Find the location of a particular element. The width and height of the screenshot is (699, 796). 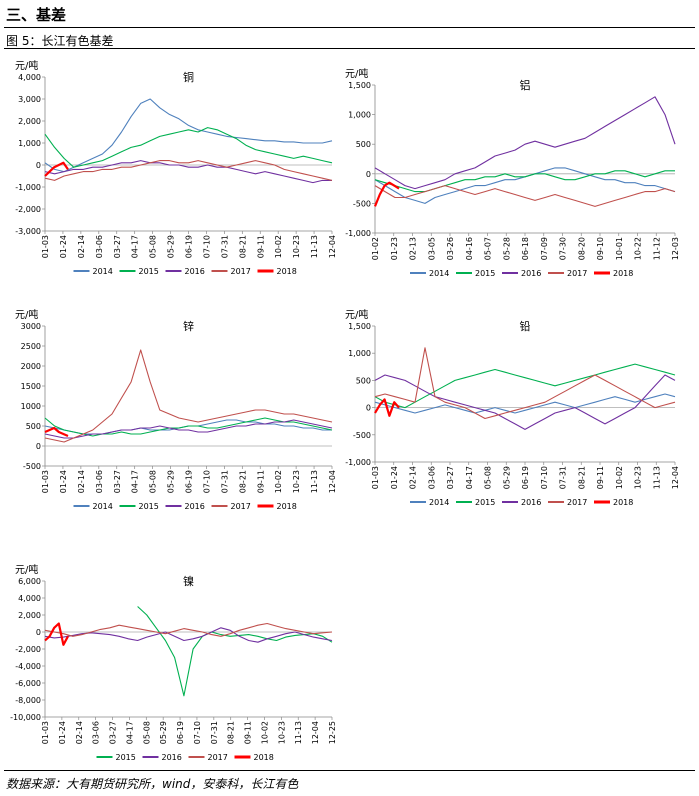

y-tick-label: 1000 is located at coordinates (31, 406).